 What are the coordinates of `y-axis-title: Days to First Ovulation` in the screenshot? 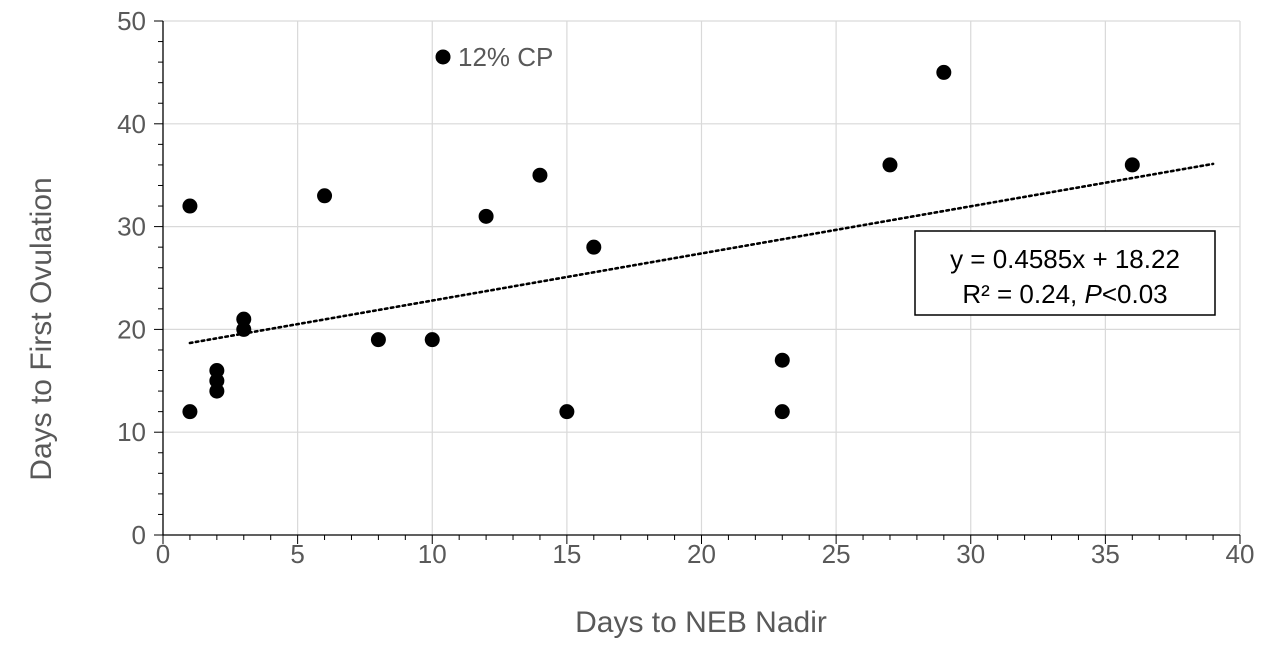 It's located at (41, 328).